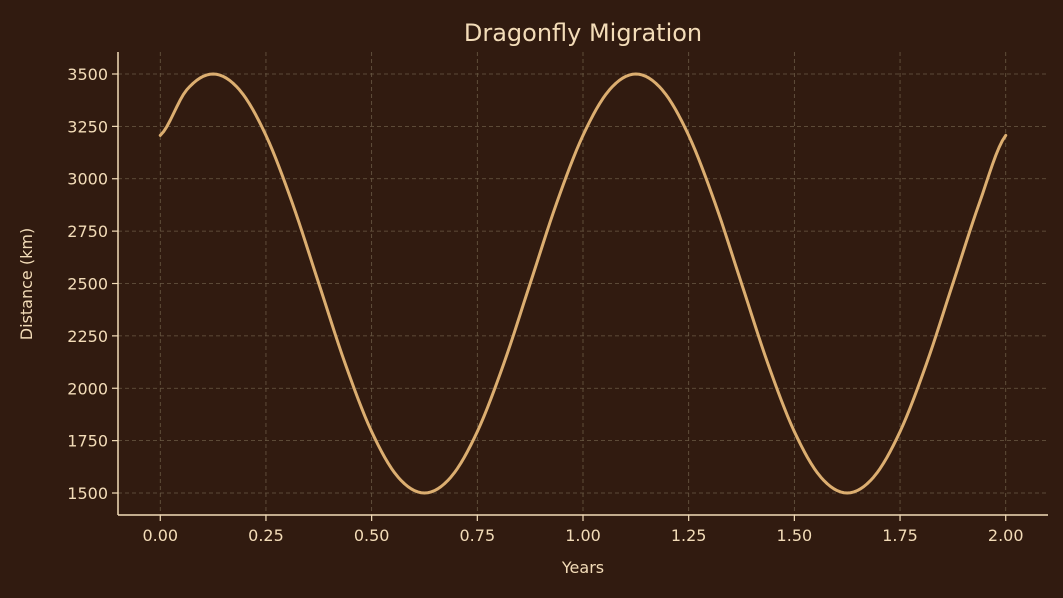  I want to click on x-axis-label: Years, so click(582, 567).